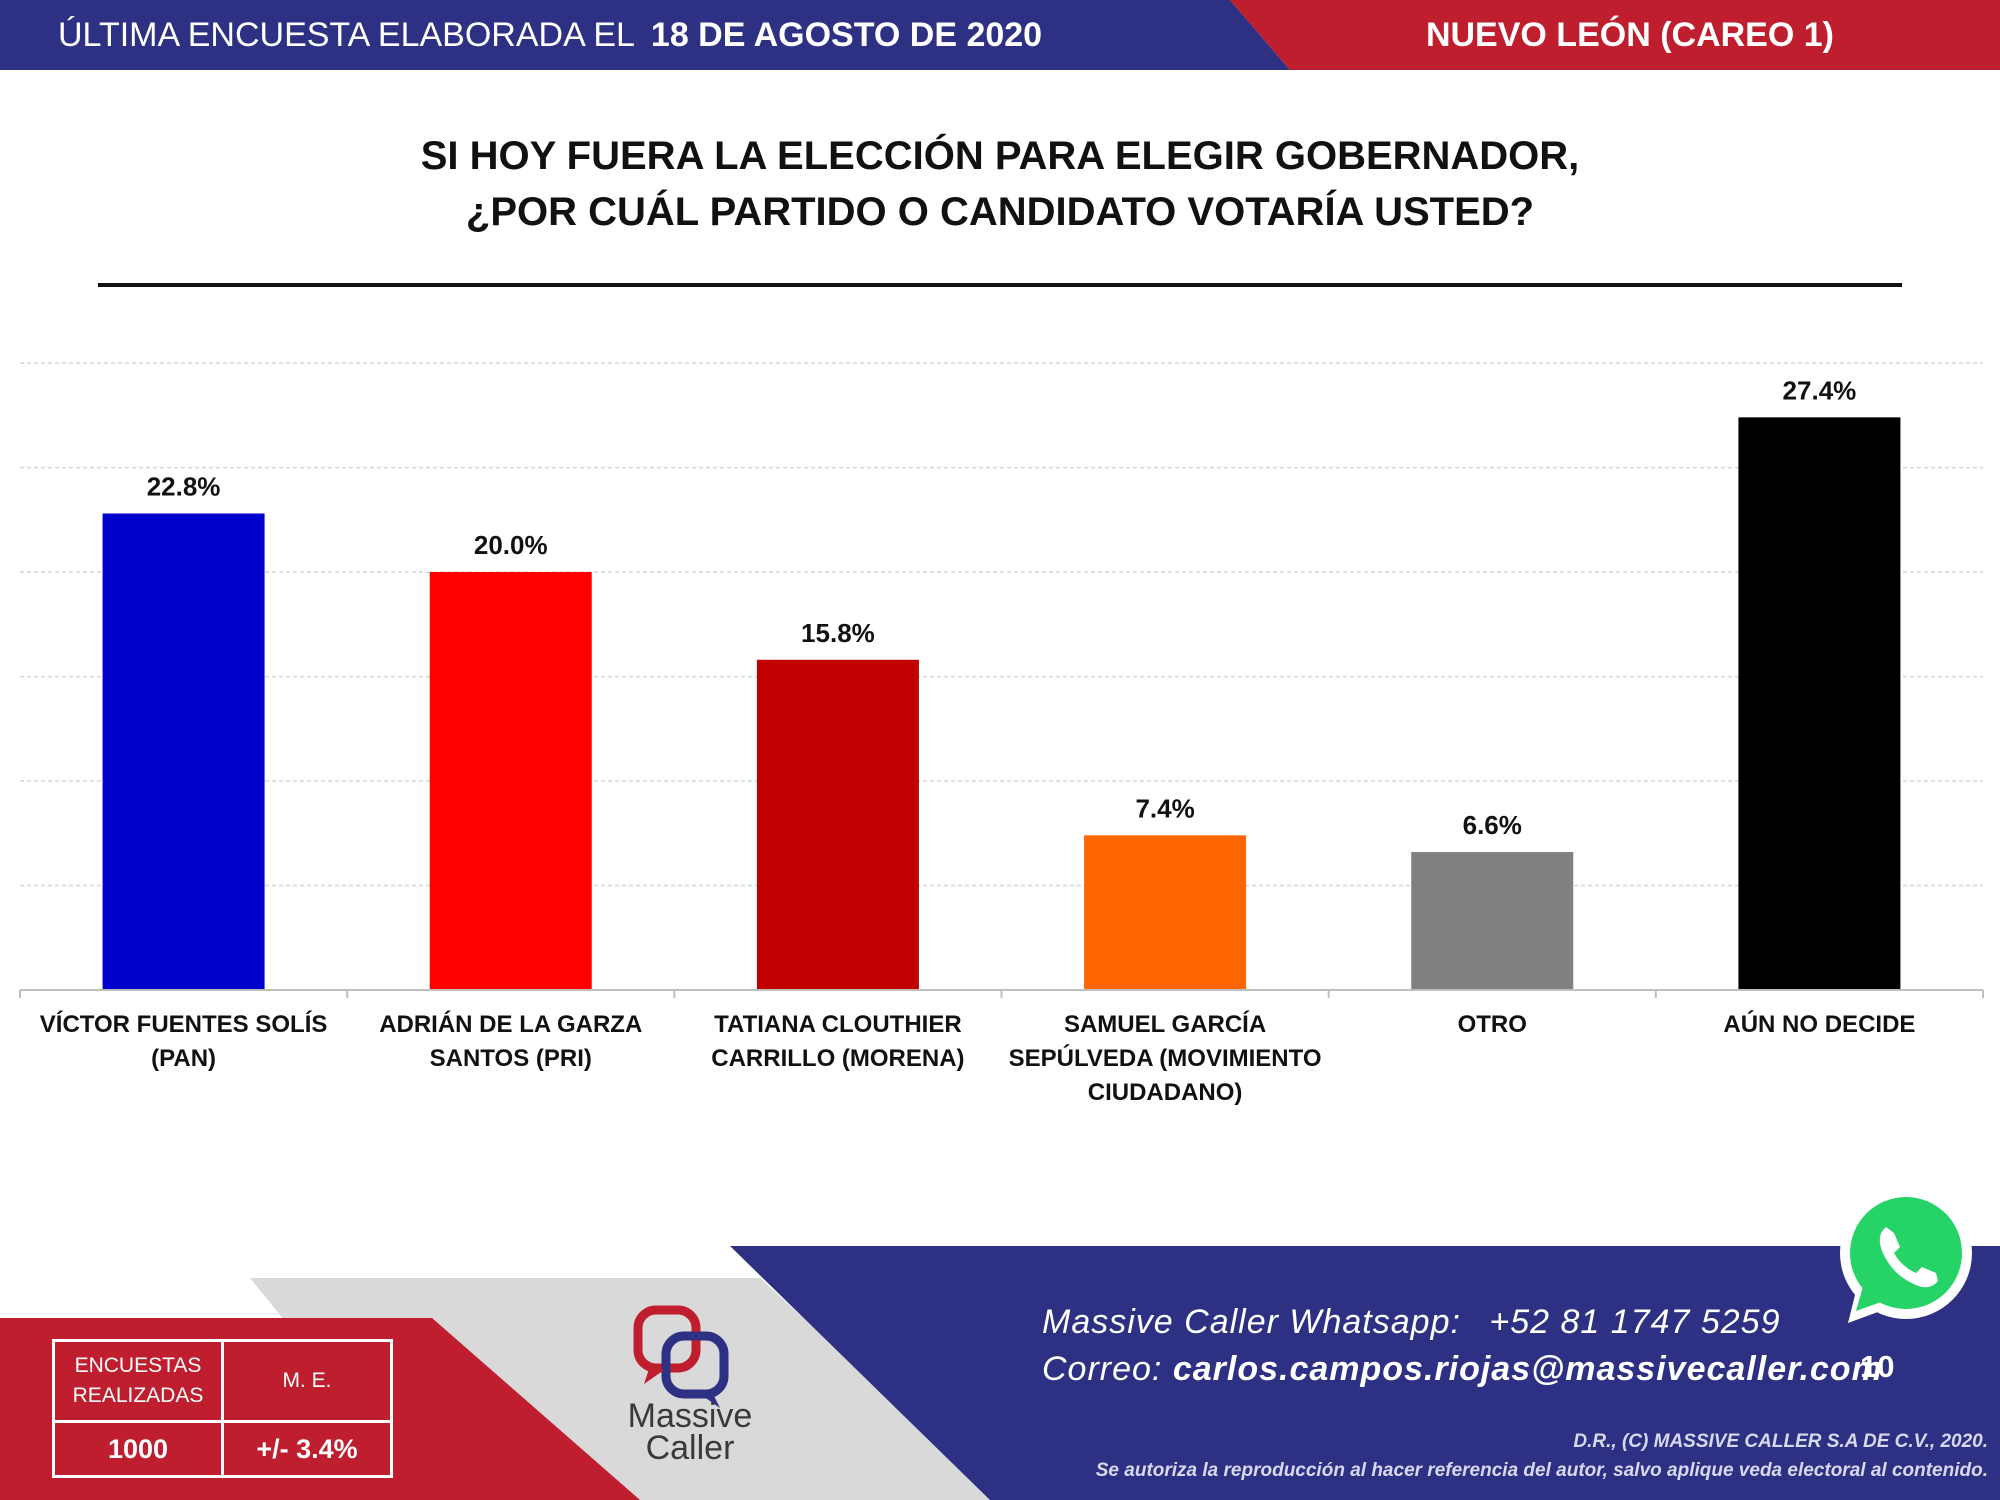 The image size is (2000, 1500). What do you see at coordinates (1165, 1092) in the screenshot?
I see `category-label-line: CIUDADANO)` at bounding box center [1165, 1092].